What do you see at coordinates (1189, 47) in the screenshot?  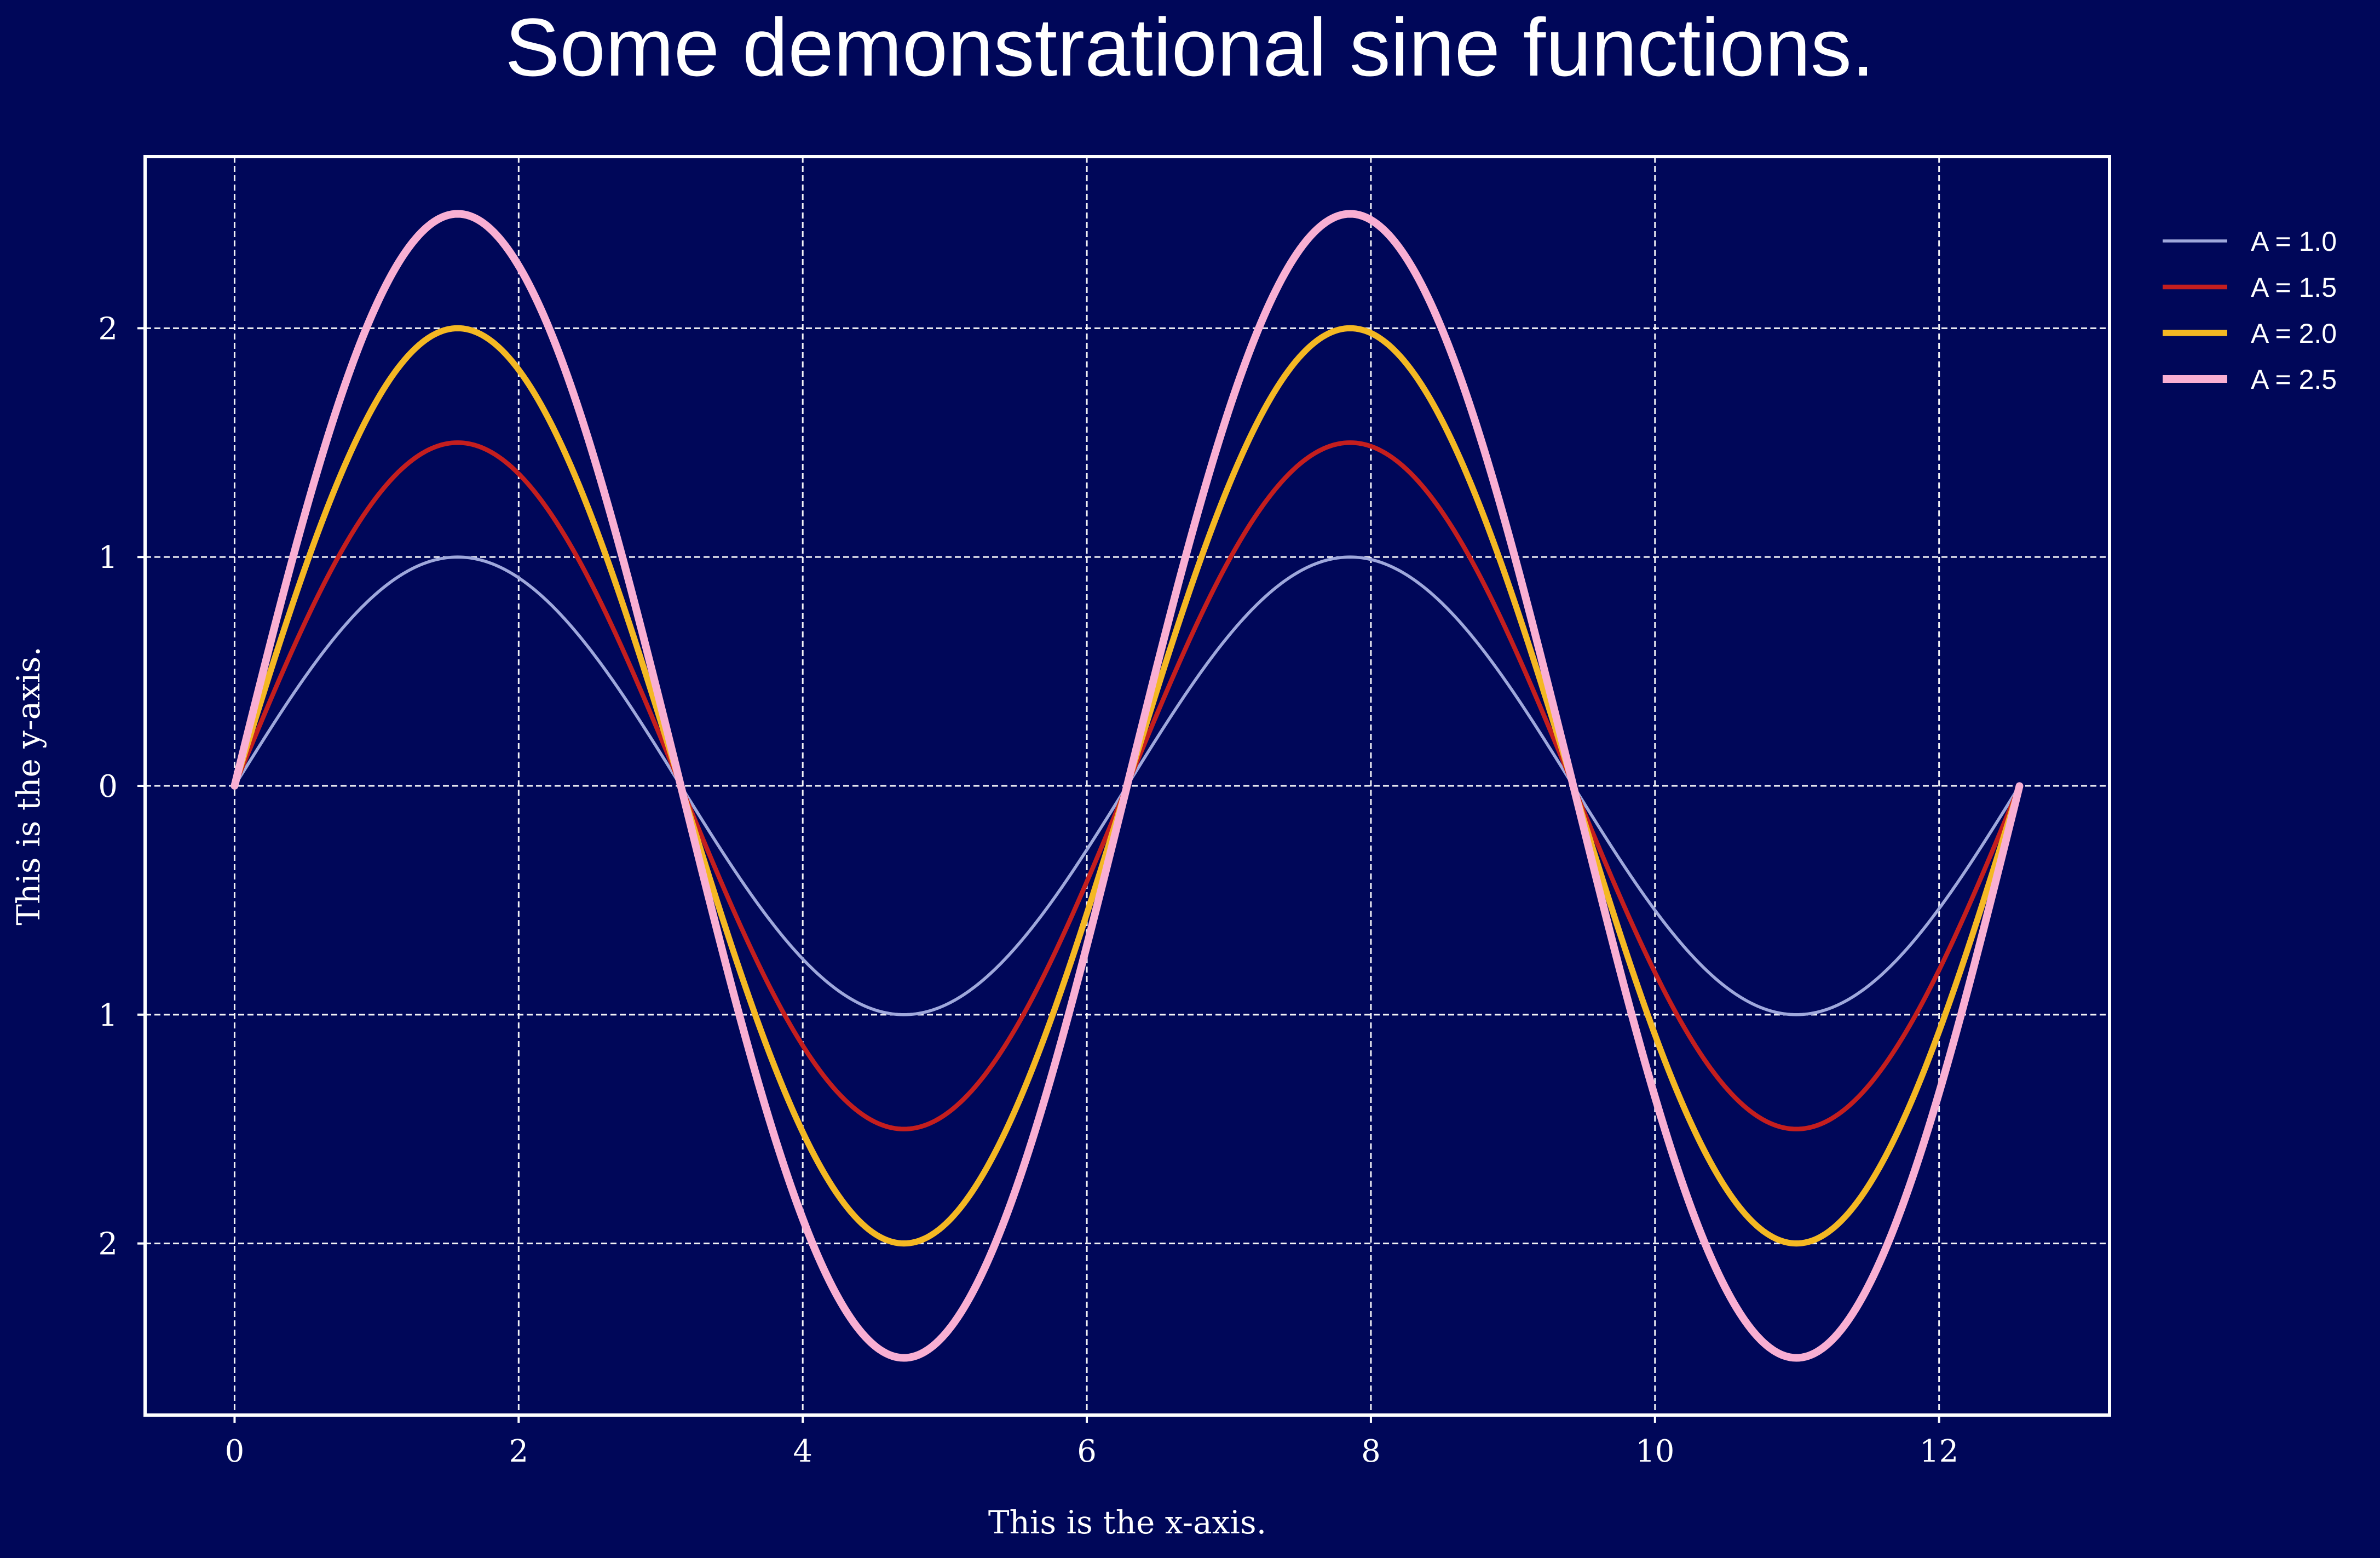 I see `chart-title: Some demonstrational sine functions.` at bounding box center [1189, 47].